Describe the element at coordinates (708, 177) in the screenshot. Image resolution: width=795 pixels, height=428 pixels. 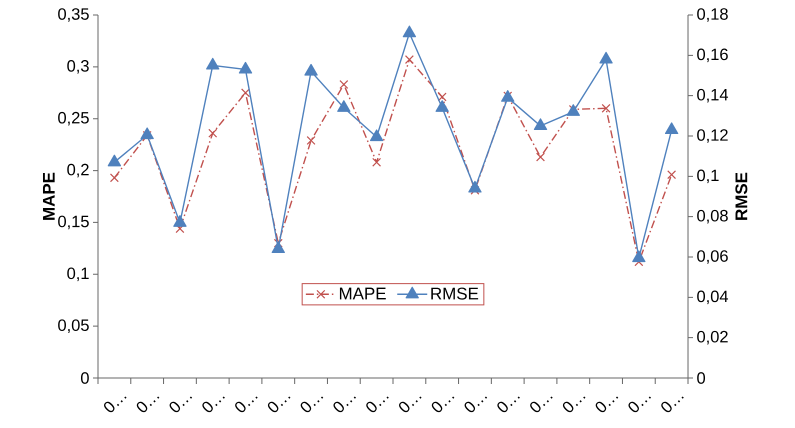
I see `y2-tick-label: 0,1` at that location.